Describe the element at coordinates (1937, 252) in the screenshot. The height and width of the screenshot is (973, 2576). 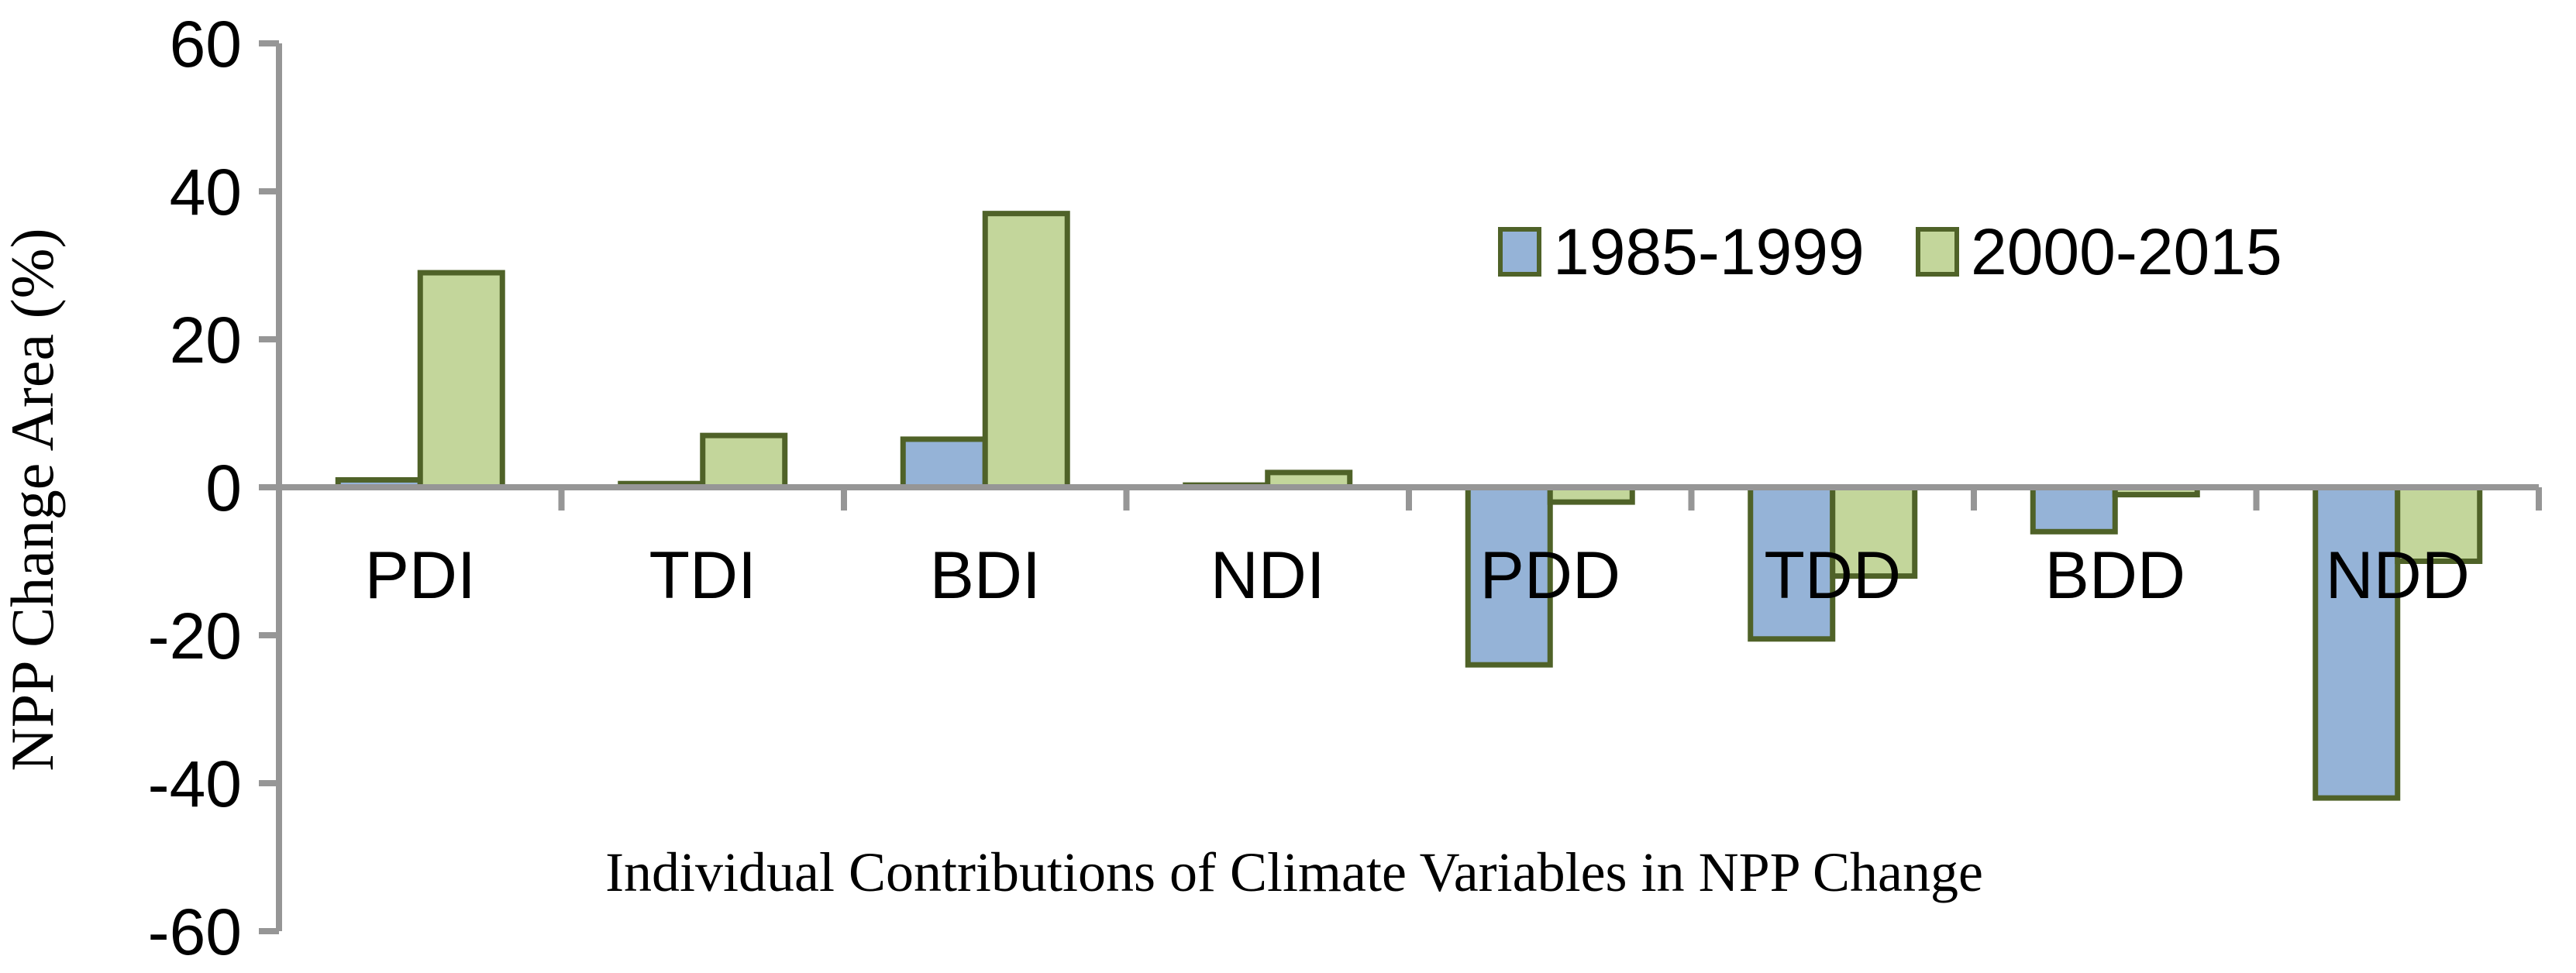
I see `legend-swatch-2000-2015` at that location.